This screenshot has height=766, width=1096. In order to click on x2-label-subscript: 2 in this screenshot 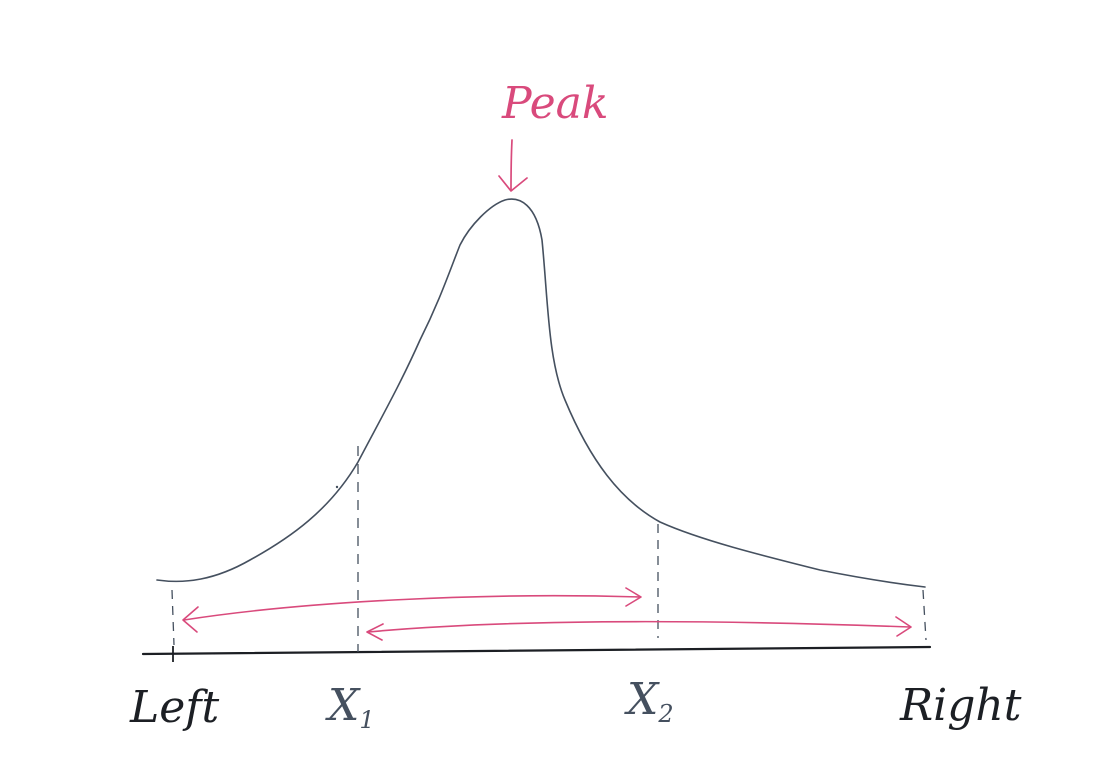, I will do `click(665, 714)`.